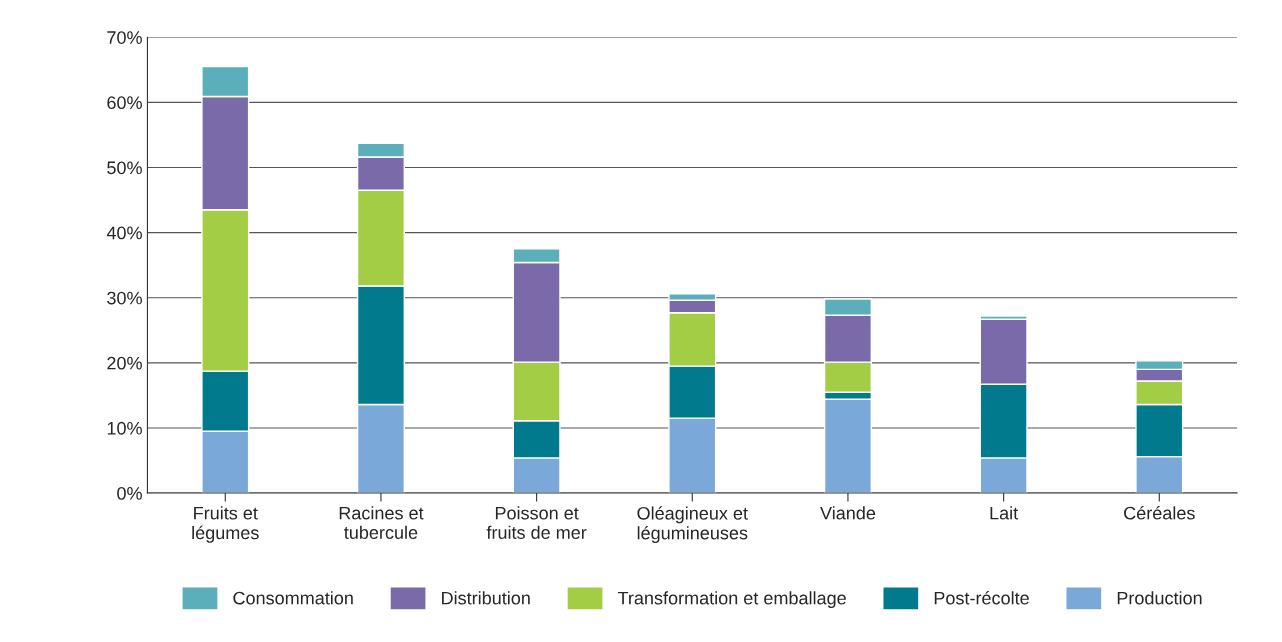 The width and height of the screenshot is (1282, 642). Describe the element at coordinates (981, 598) in the screenshot. I see `legend-label: Post-récolte` at that location.